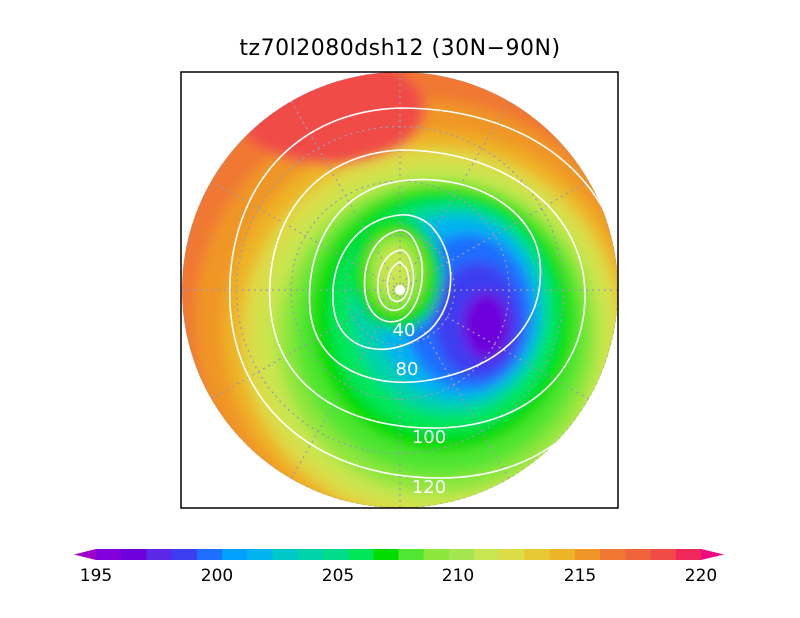  I want to click on colorbar-label-205: 205, so click(338, 576).